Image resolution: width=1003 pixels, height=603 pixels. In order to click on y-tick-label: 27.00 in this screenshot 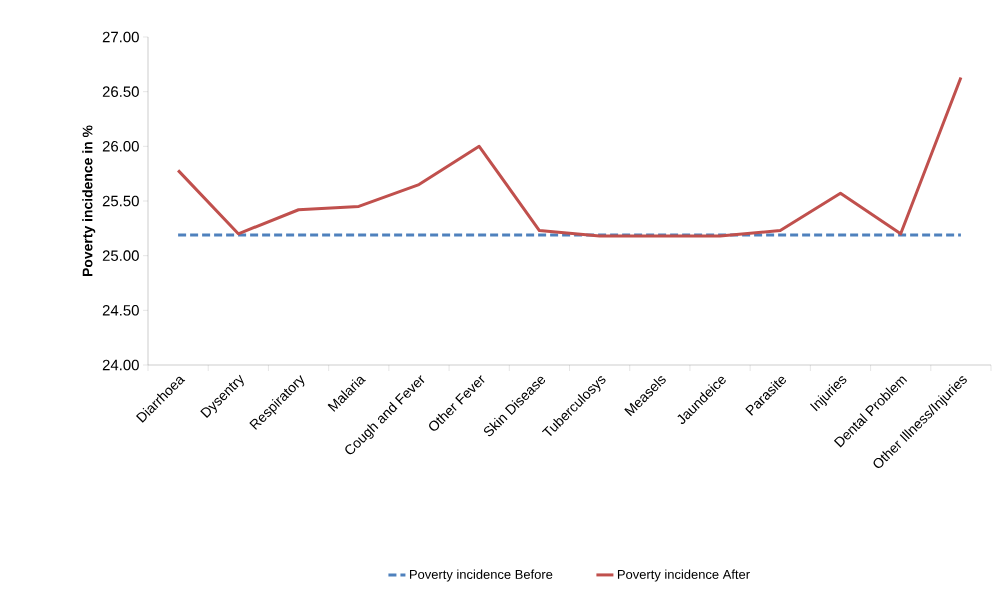, I will do `click(120, 37)`.